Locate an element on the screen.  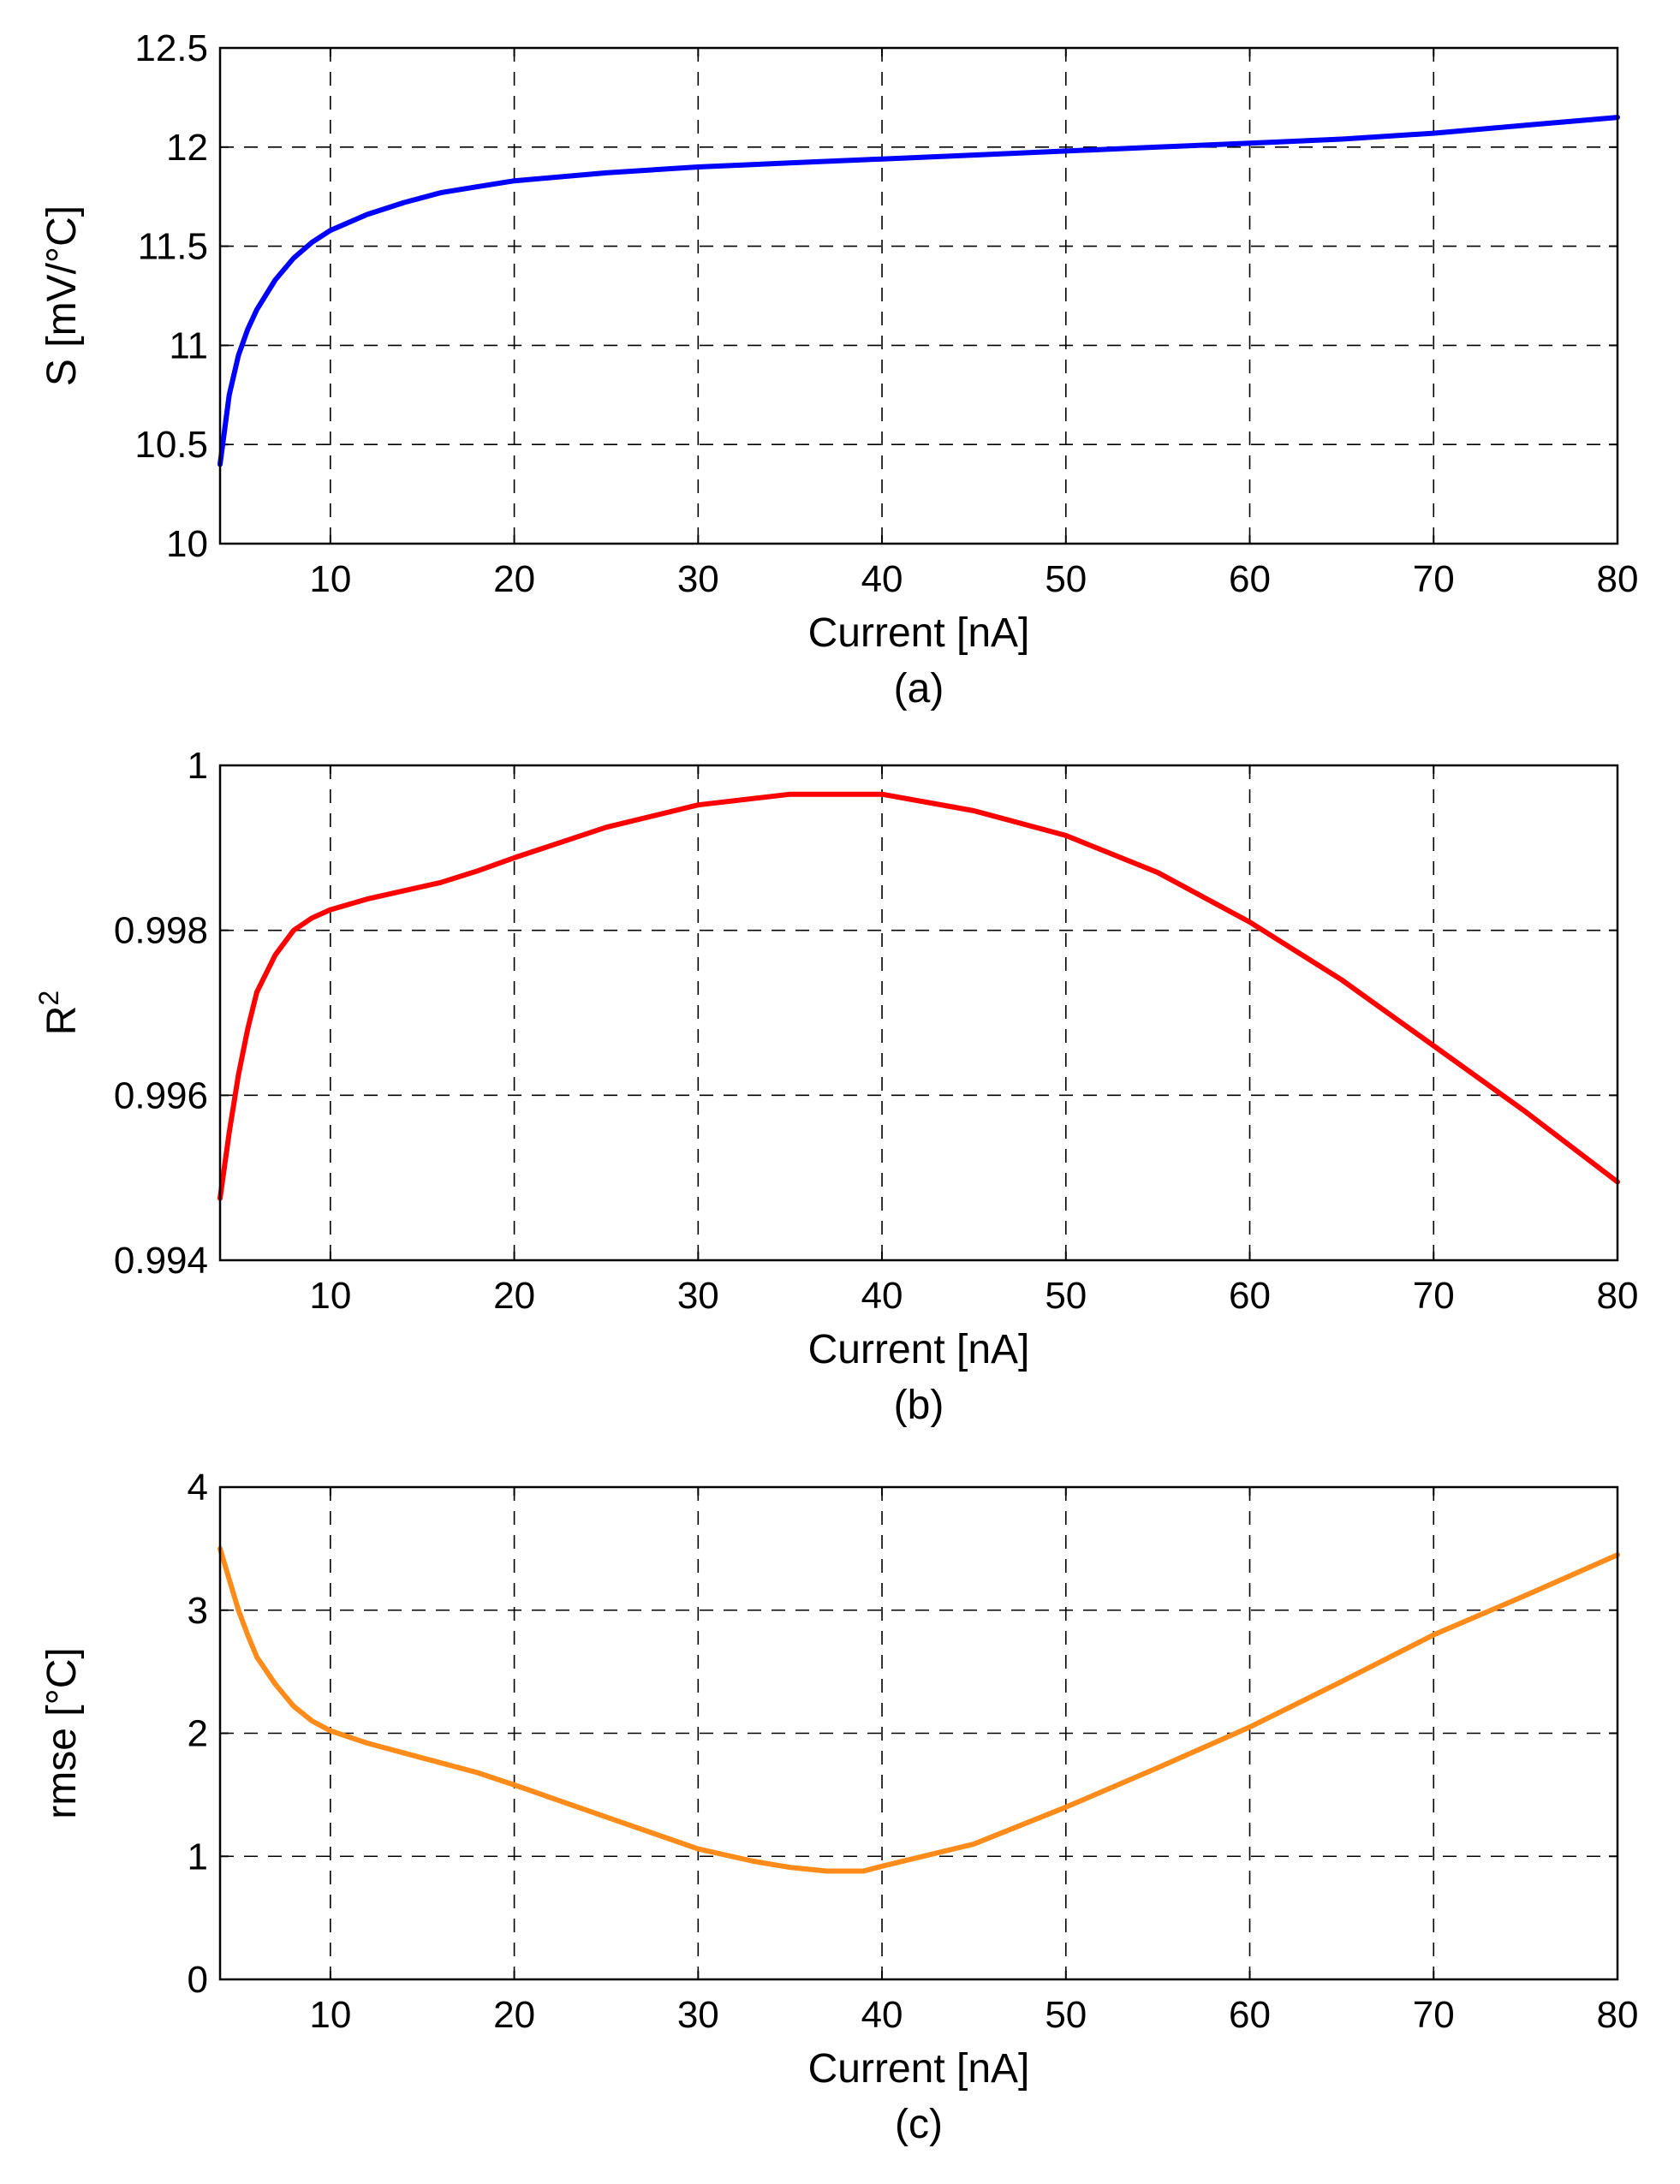
panel-caption: (c) is located at coordinates (919, 2124).